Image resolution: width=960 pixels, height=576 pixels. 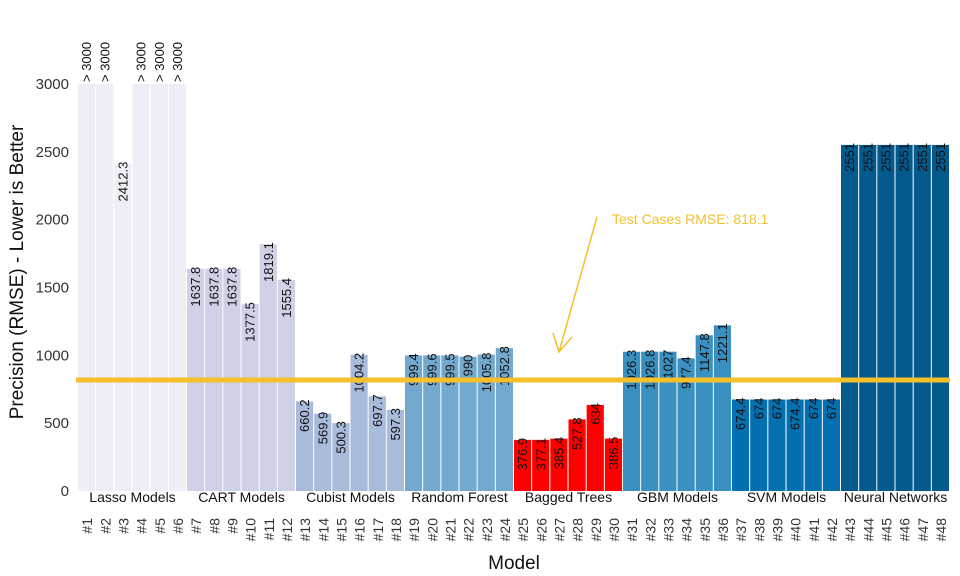 I want to click on x-tick-29: #29, so click(x=596, y=530).